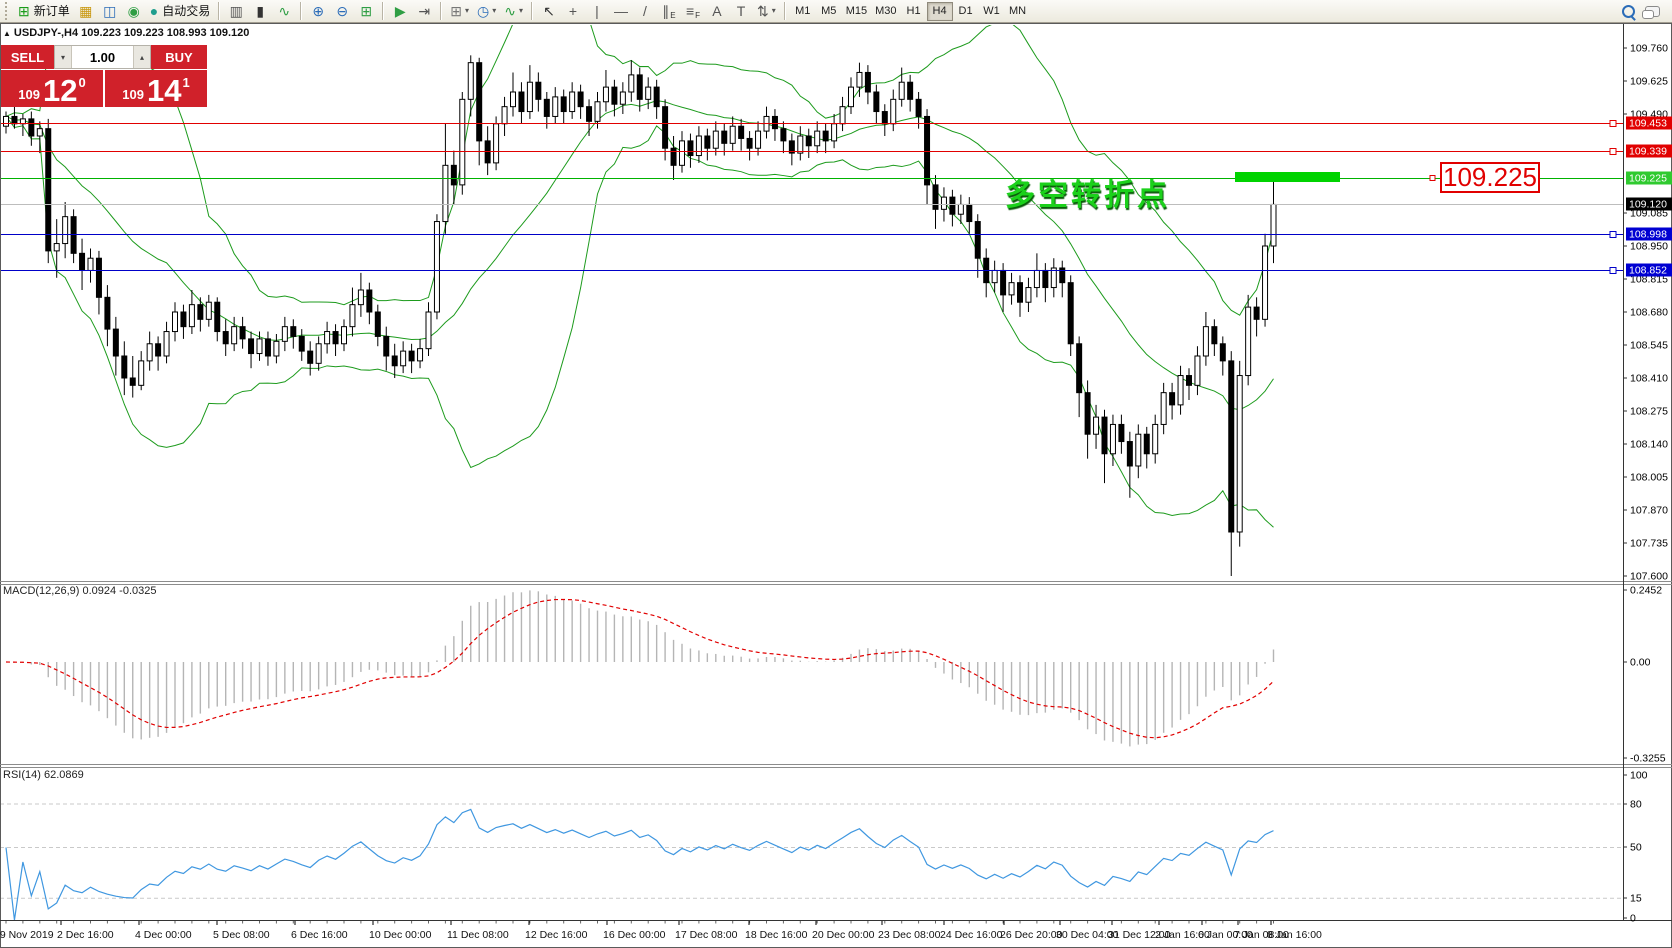 The height and width of the screenshot is (948, 1672). What do you see at coordinates (1490, 177) in the screenshot?
I see `price-callout-box: 109.225` at bounding box center [1490, 177].